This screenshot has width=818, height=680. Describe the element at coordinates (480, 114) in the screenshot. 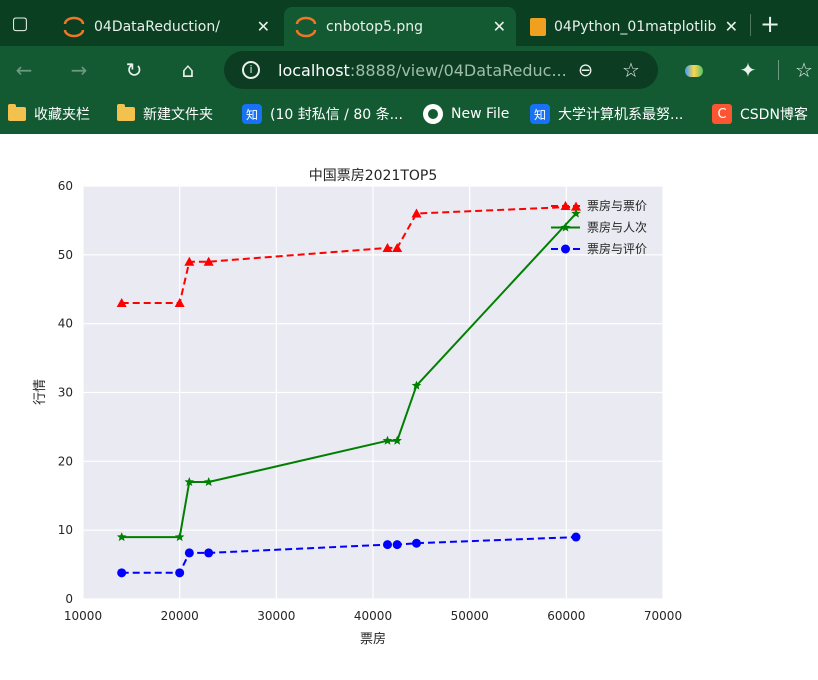

I see `favorite-label: New File` at that location.